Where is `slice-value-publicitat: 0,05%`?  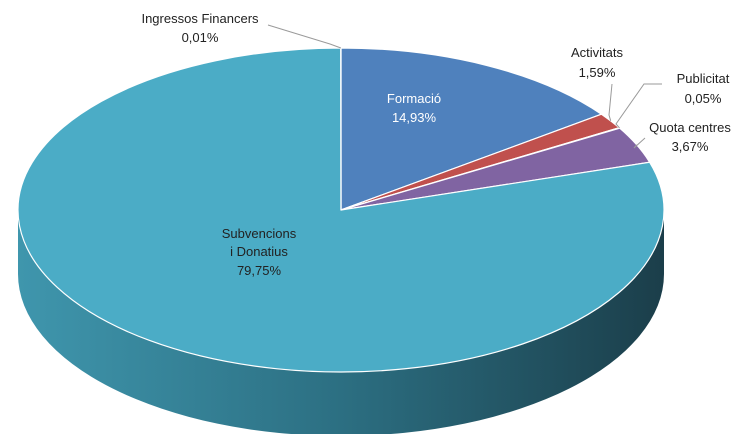 slice-value-publicitat: 0,05% is located at coordinates (703, 98).